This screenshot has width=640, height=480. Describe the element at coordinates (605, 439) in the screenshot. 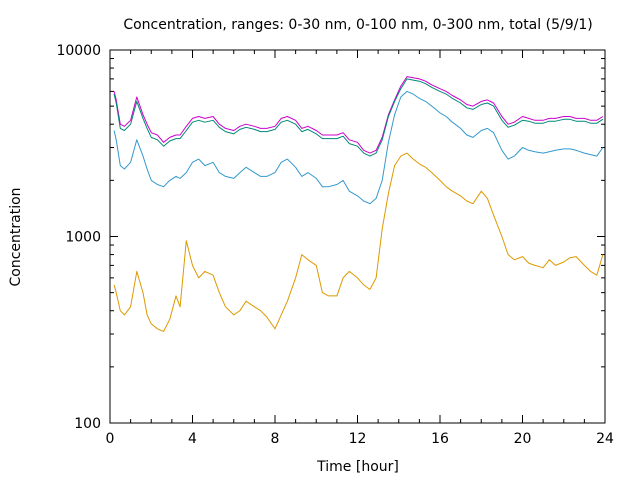

I see `x-tick-label: 24` at that location.